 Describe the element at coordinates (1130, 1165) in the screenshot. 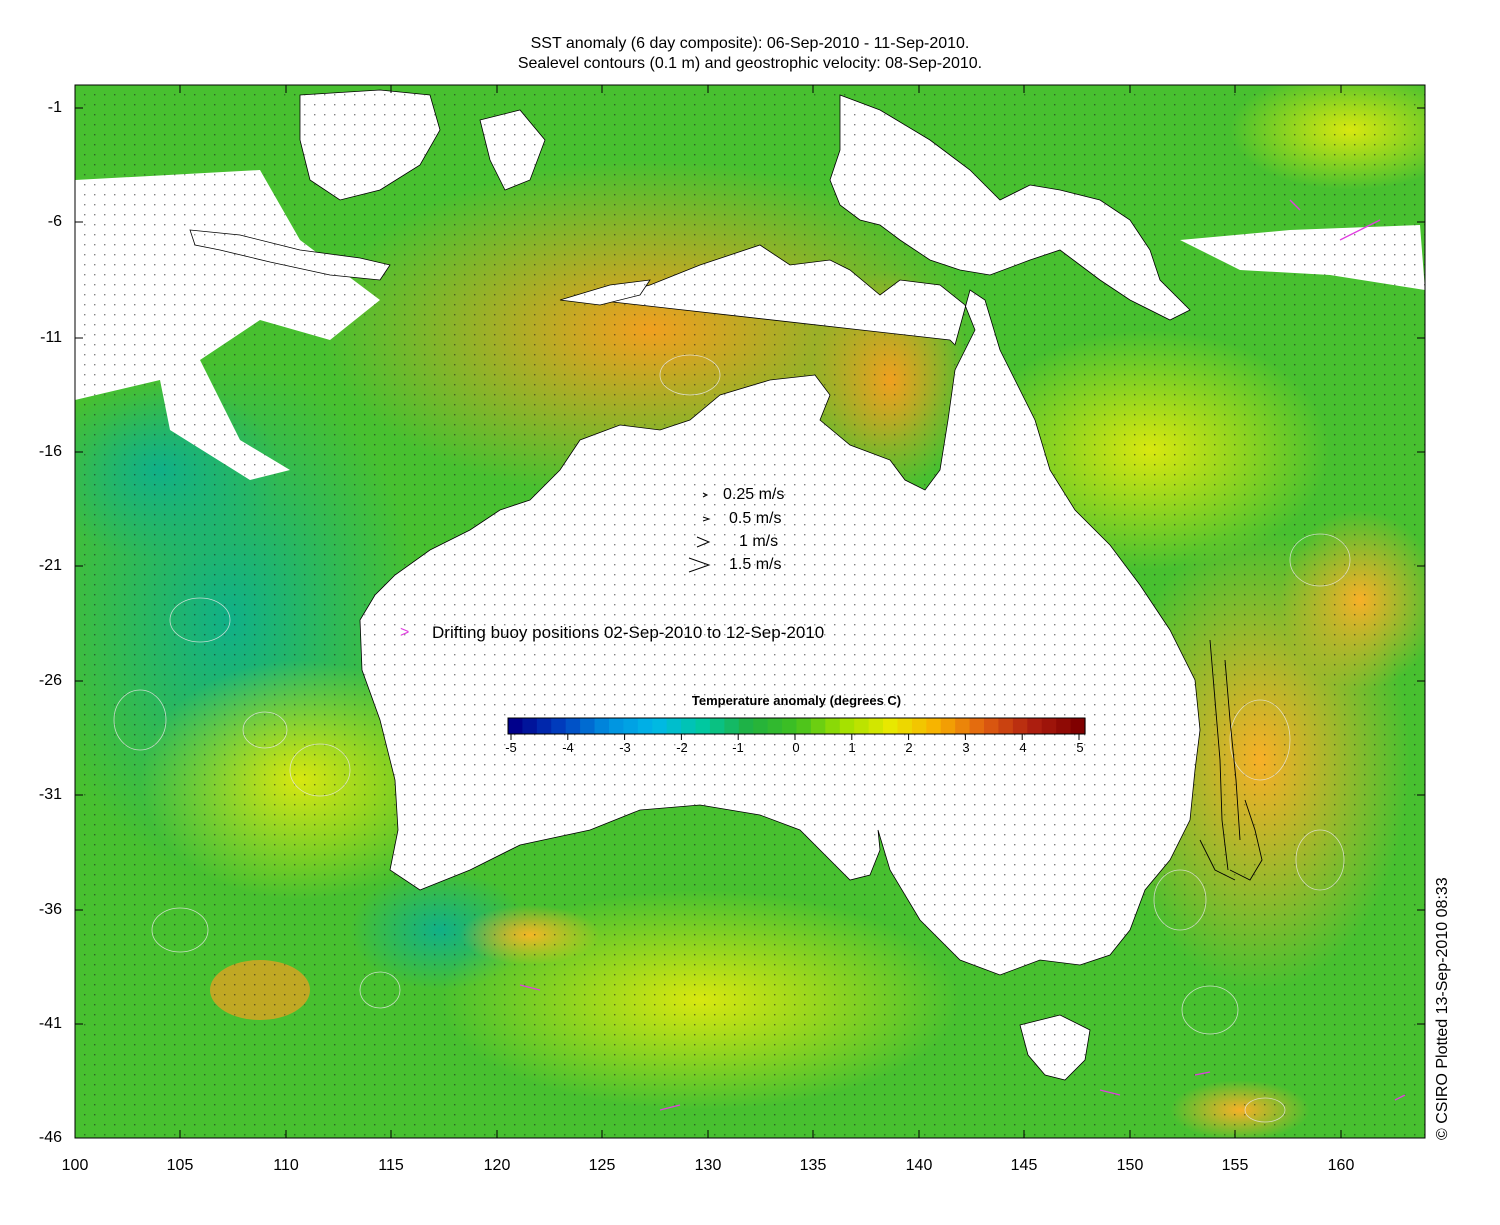

I see `x-tick-label: 150` at that location.